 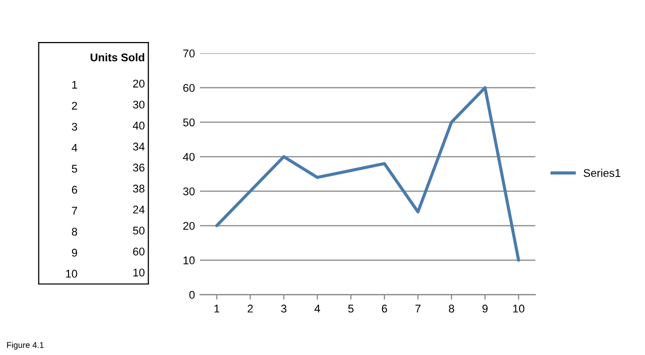 I want to click on y-tick-label: 70, so click(x=189, y=54).